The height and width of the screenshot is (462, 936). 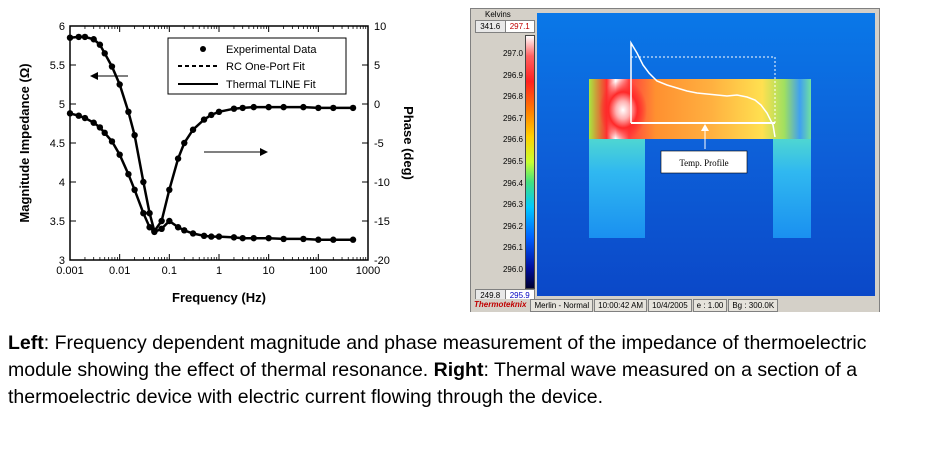 What do you see at coordinates (271, 85) in the screenshot?
I see `legend-entry-tline-fit: Thermal TLINE Fit` at bounding box center [271, 85].